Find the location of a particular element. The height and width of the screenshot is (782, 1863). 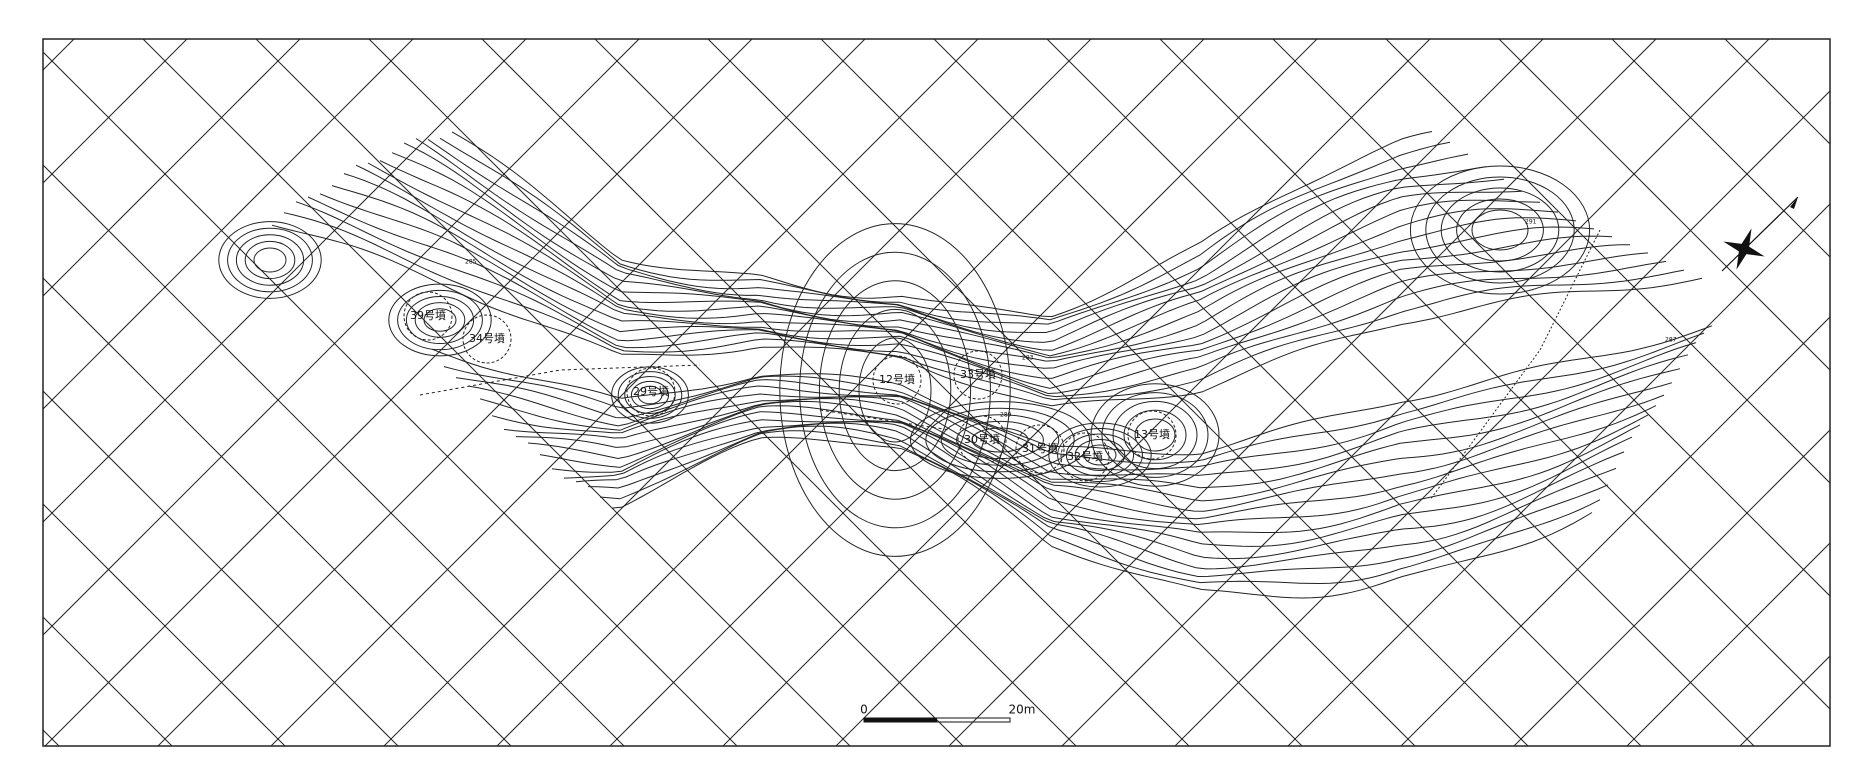

mound-label: 39号墳 is located at coordinates (428, 315).